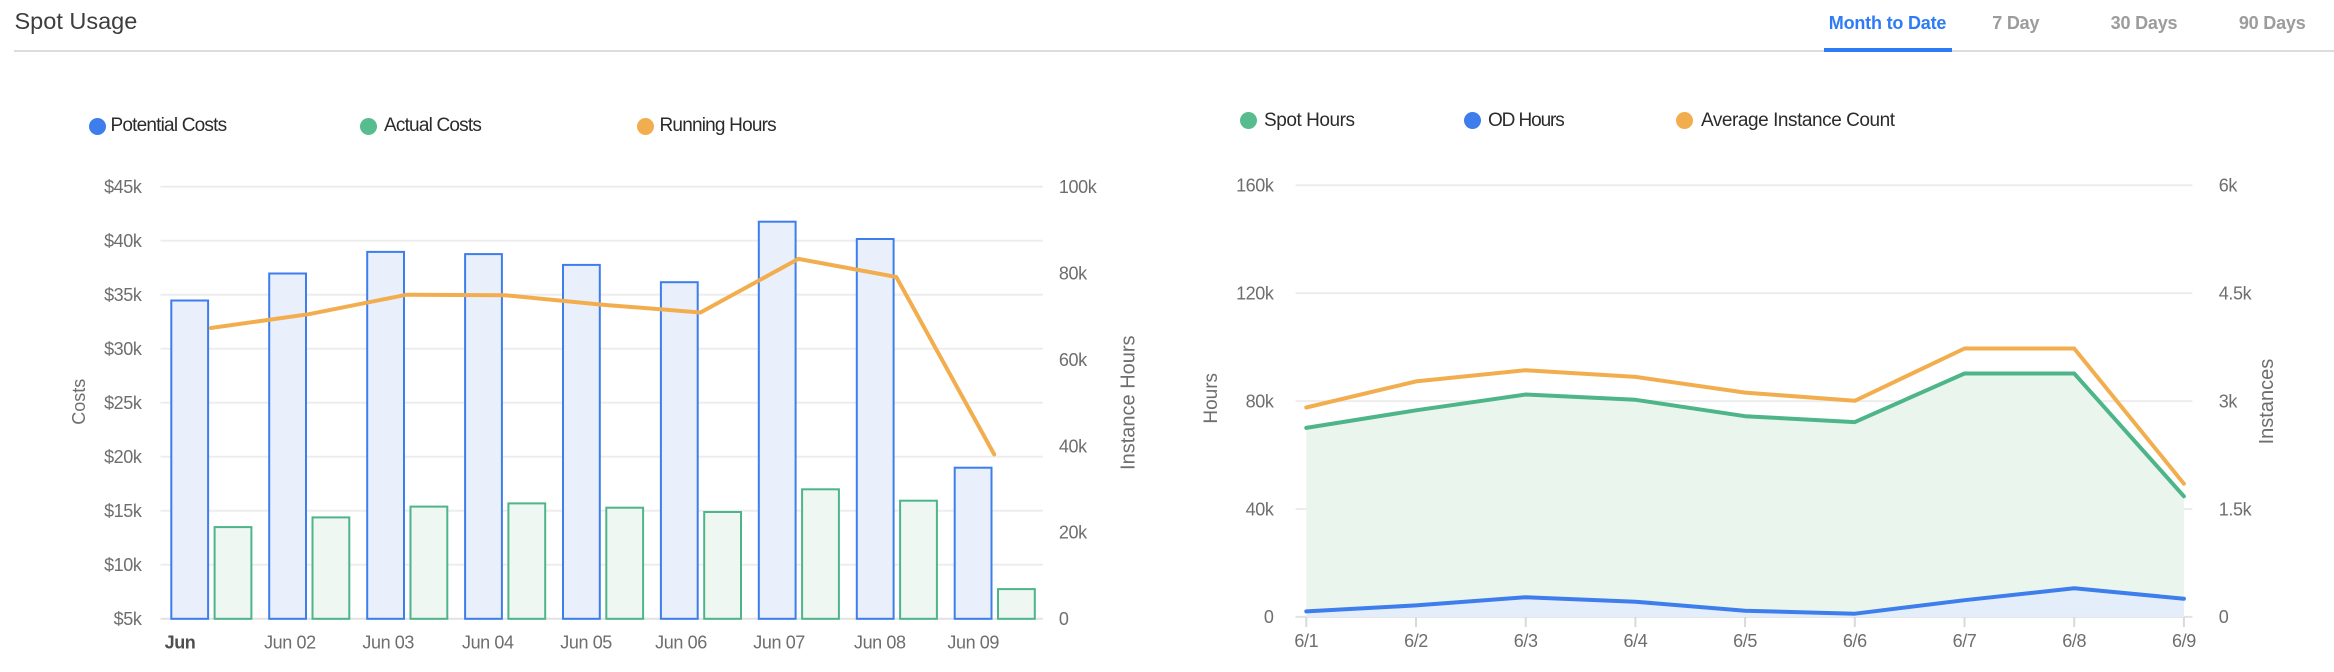 Image resolution: width=2334 pixels, height=672 pixels. What do you see at coordinates (2236, 293) in the screenshot?
I see `svg-text: 4.5k` at bounding box center [2236, 293].